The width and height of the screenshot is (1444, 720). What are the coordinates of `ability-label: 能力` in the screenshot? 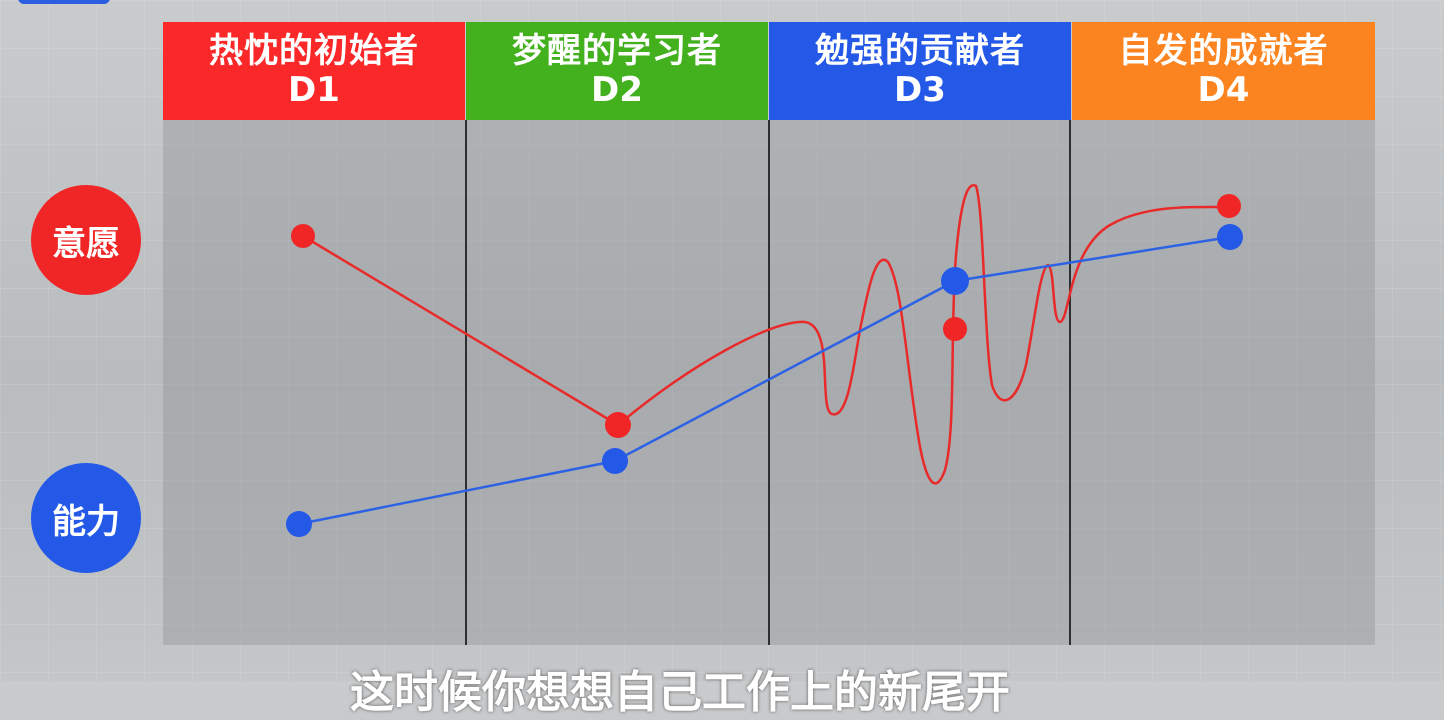 It's located at (86, 518).